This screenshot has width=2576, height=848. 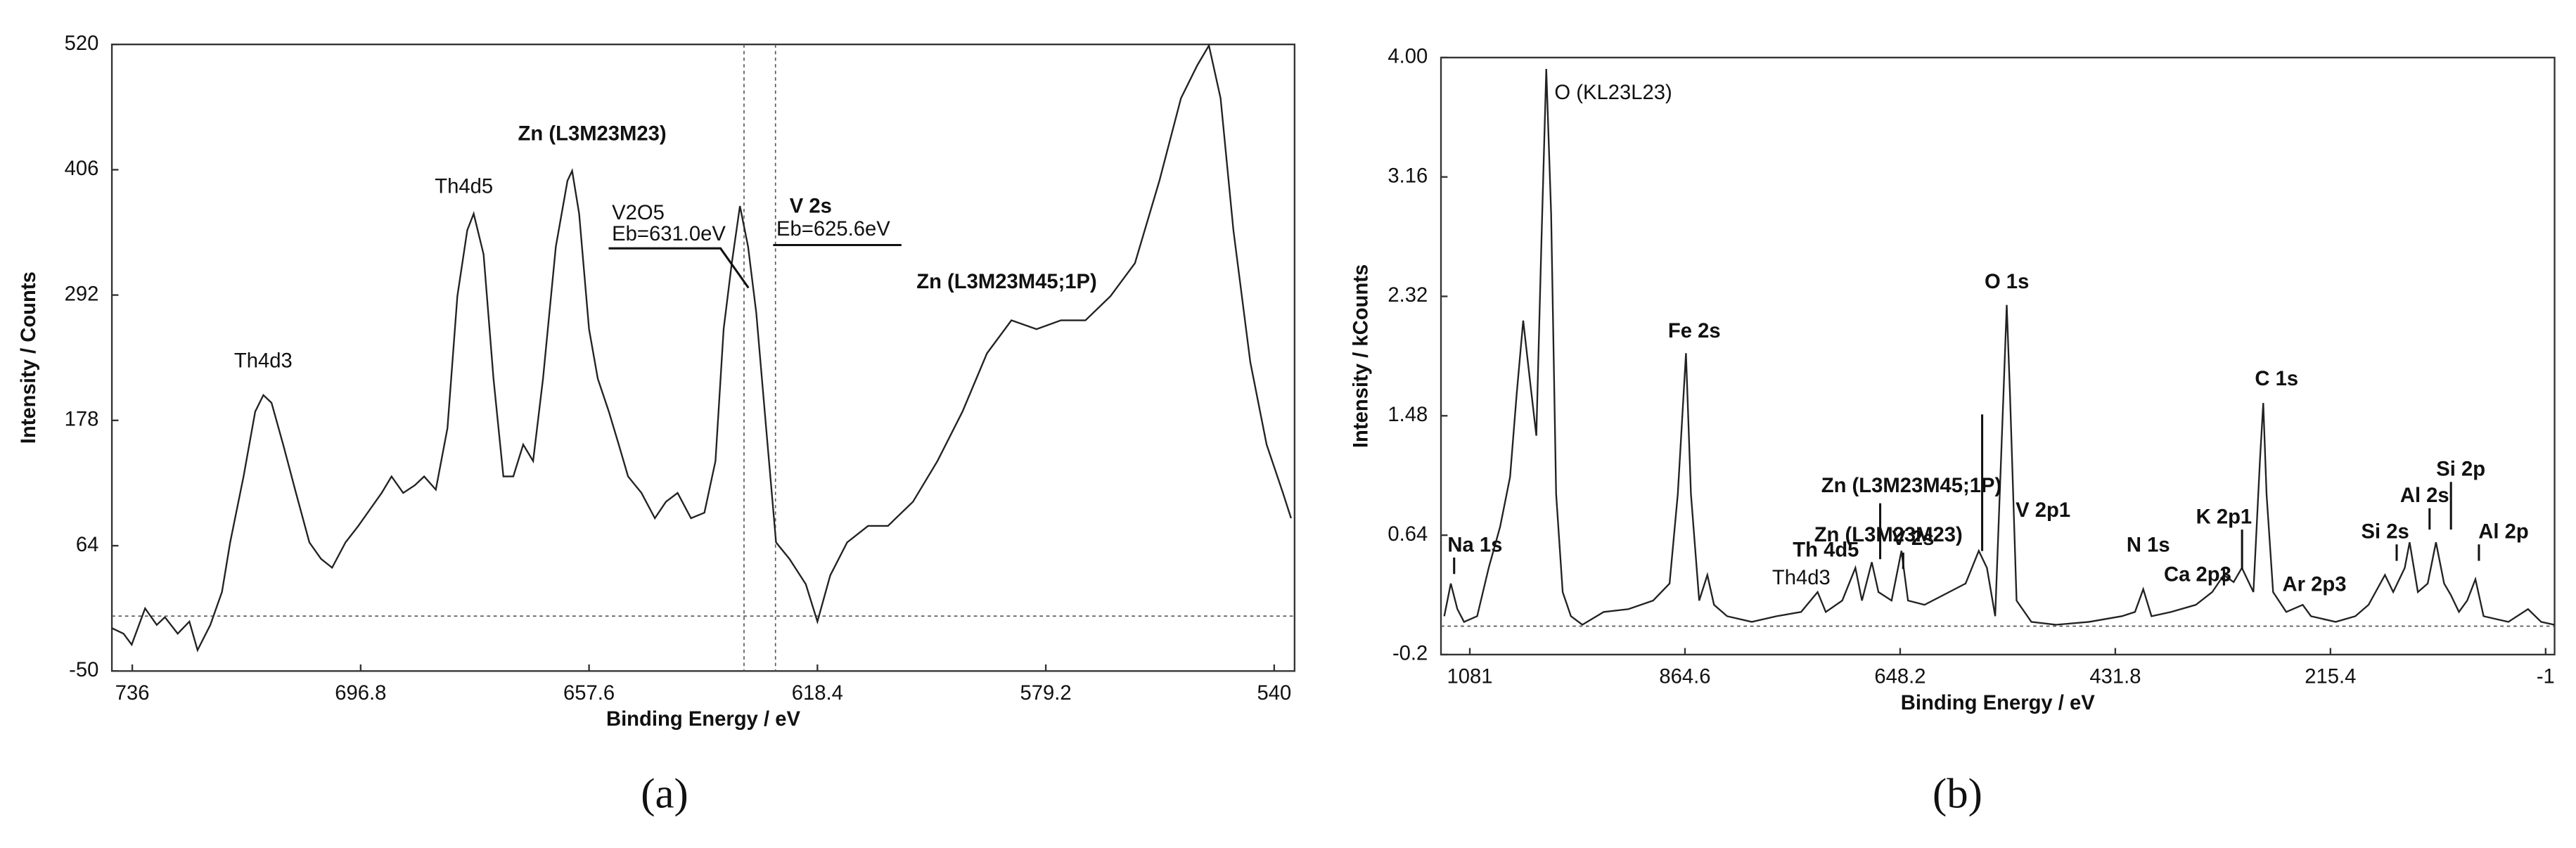 What do you see at coordinates (2460, 469) in the screenshot?
I see `peak-label: Si 2p` at bounding box center [2460, 469].